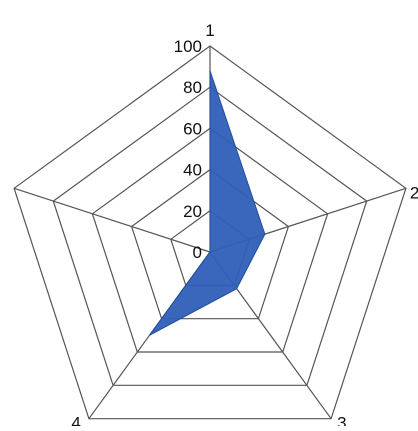 The width and height of the screenshot is (418, 431). I want to click on axis-label-4: 4, so click(75, 420).